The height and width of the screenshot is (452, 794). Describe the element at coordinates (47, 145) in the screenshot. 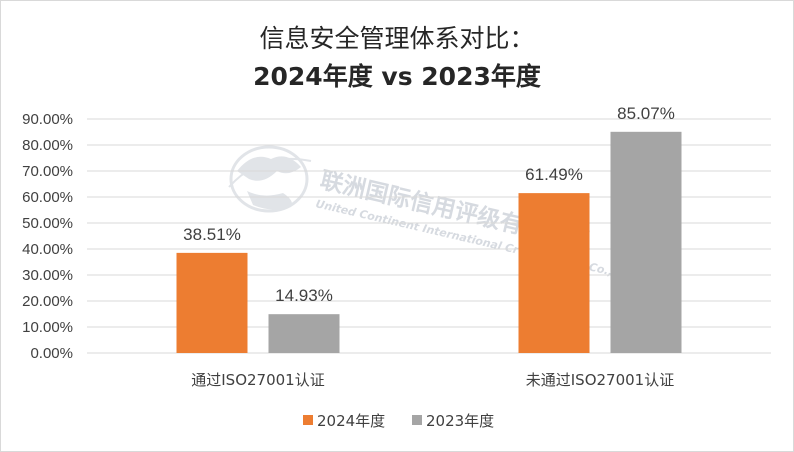

I see `y-tick-label: 80.00%` at that location.